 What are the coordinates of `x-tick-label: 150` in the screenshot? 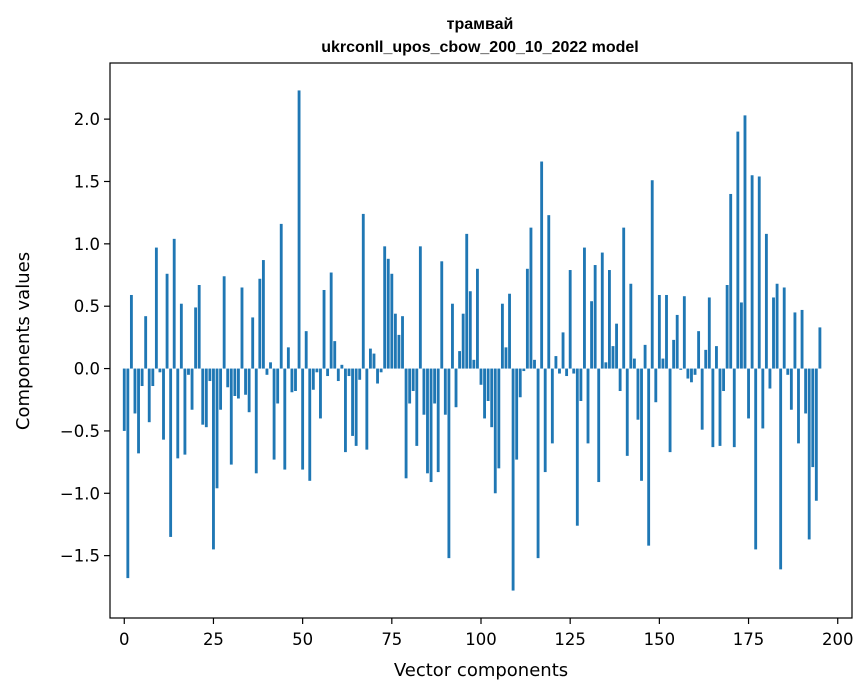 It's located at (660, 639).